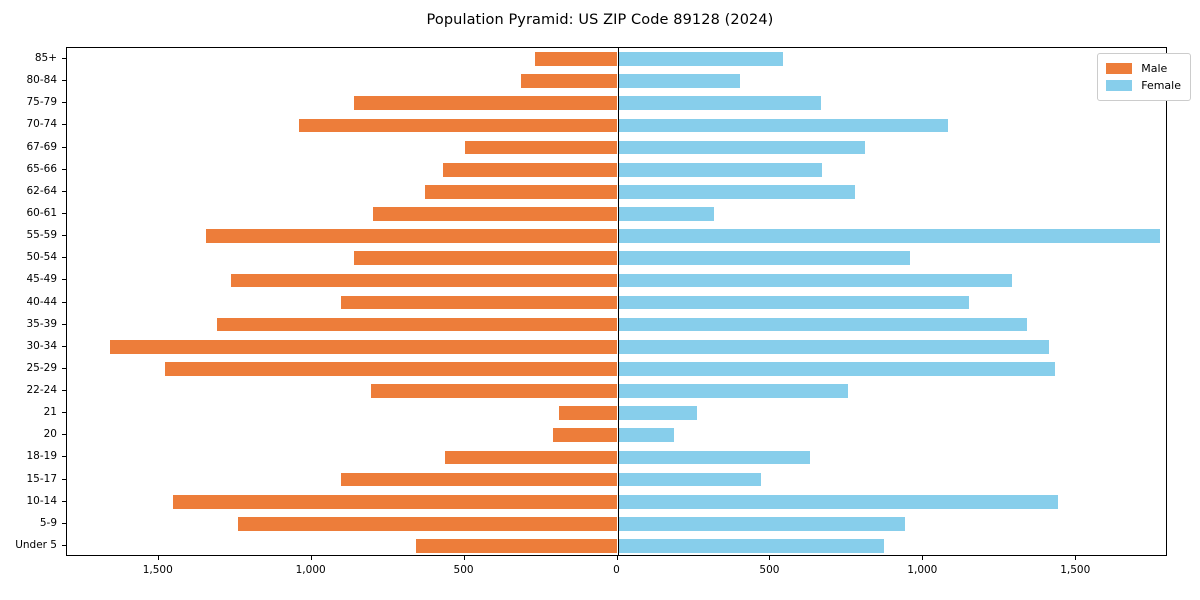 The width and height of the screenshot is (1200, 600). What do you see at coordinates (41, 456) in the screenshot?
I see `y-tick-label: 18-19` at bounding box center [41, 456].